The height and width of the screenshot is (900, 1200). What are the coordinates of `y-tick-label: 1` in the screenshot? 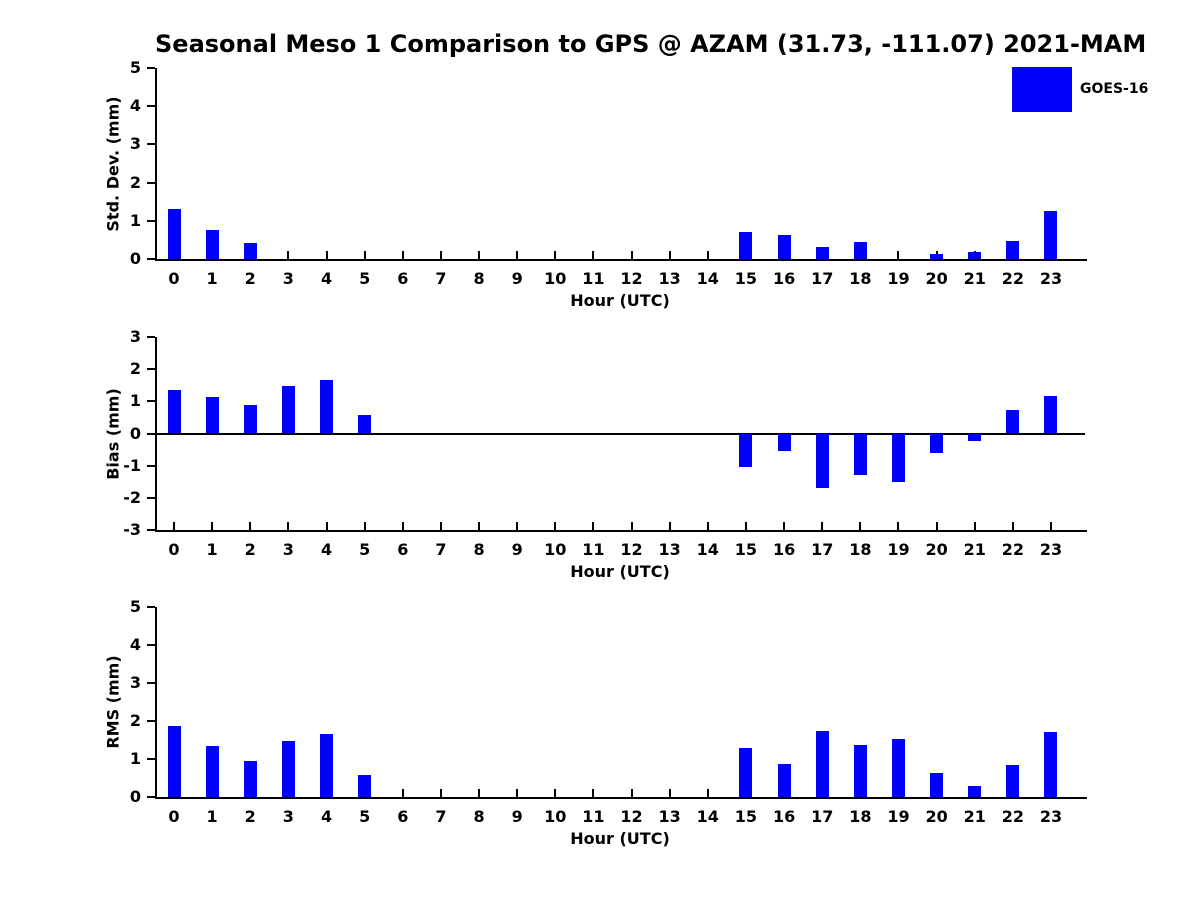 It's located at (135, 401).